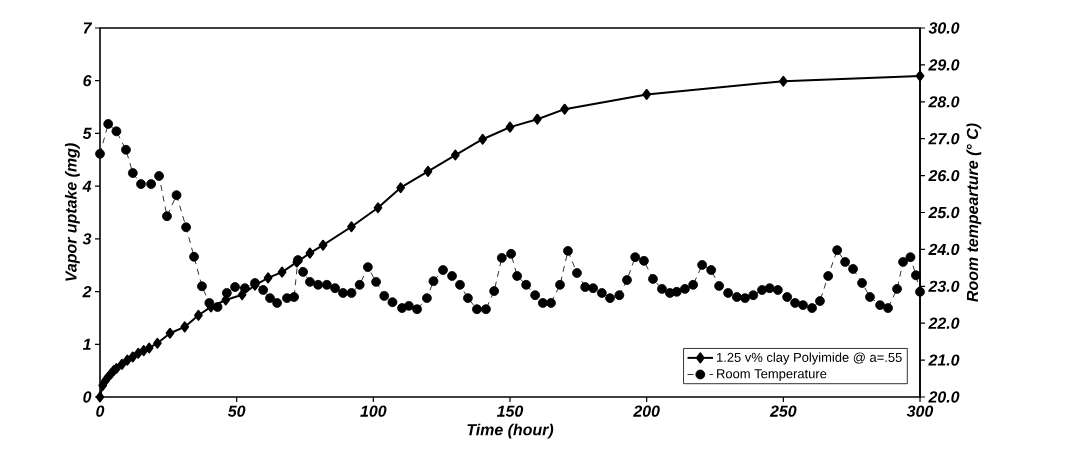 Image resolution: width=1066 pixels, height=475 pixels. Describe the element at coordinates (920, 411) in the screenshot. I see `x-tick-label: 300` at that location.